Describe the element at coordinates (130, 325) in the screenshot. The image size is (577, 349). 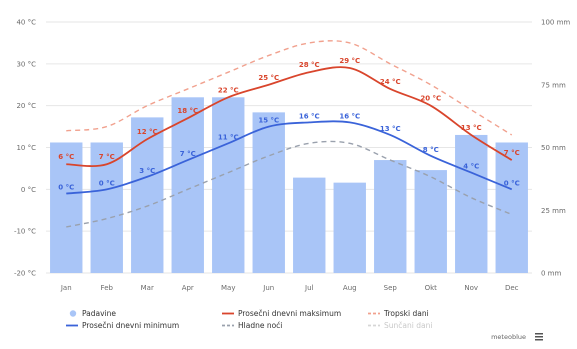
I see `legend-label: Prosečni dnevni minimum` at that location.